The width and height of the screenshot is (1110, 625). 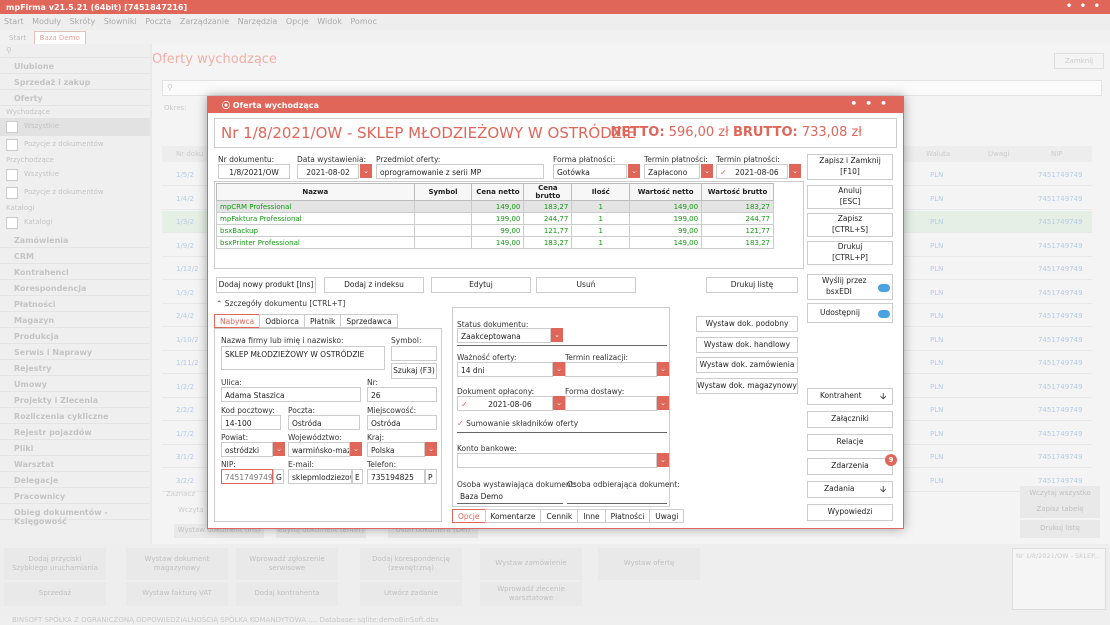 I want to click on menu-start: Start, so click(x=14, y=21).